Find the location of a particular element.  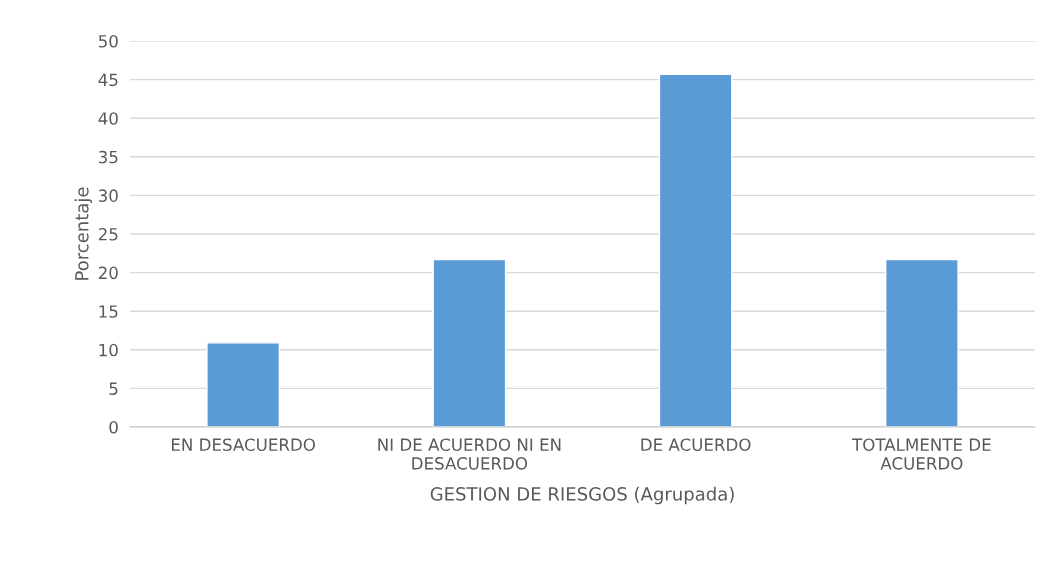

y-tick-label: 35 is located at coordinates (108, 157).